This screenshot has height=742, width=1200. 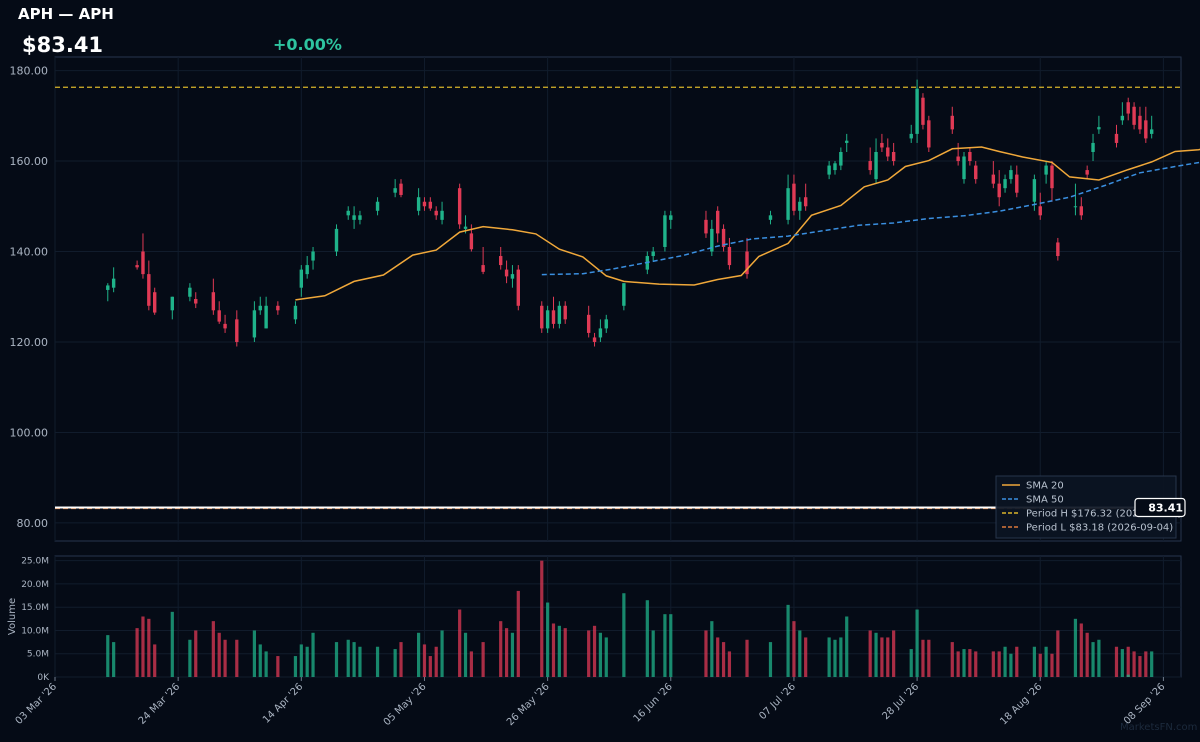 What do you see at coordinates (777, 701) in the screenshot?
I see `x-tick-label: 07 Jul '26` at bounding box center [777, 701].